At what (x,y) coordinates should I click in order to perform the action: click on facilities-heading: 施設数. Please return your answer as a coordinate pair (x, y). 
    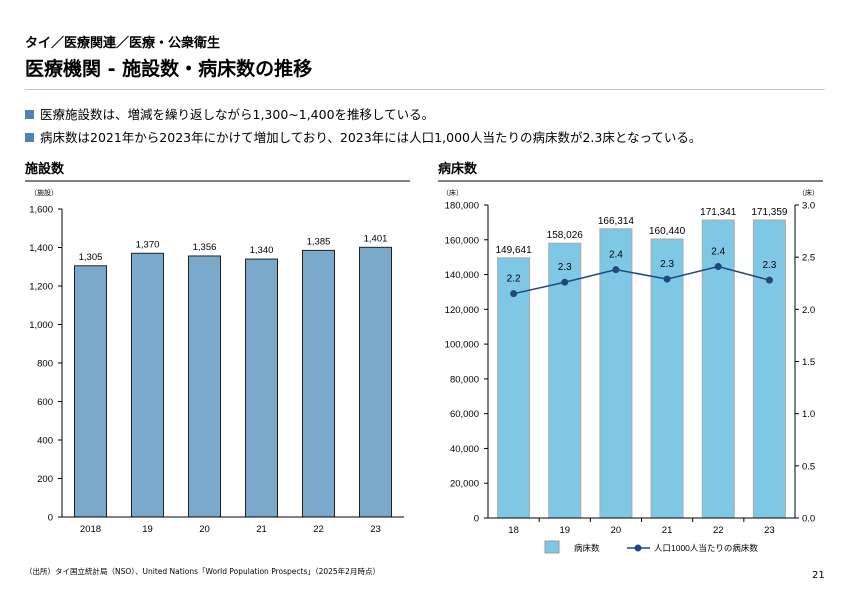
    Looking at the image, I should click on (45, 169).